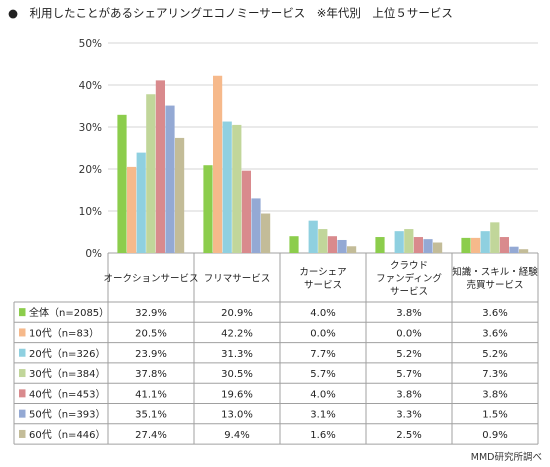 Image resolution: width=550 pixels, height=467 pixels. Describe the element at coordinates (22, 312) in the screenshot. I see `legend-swatch-全体` at that location.